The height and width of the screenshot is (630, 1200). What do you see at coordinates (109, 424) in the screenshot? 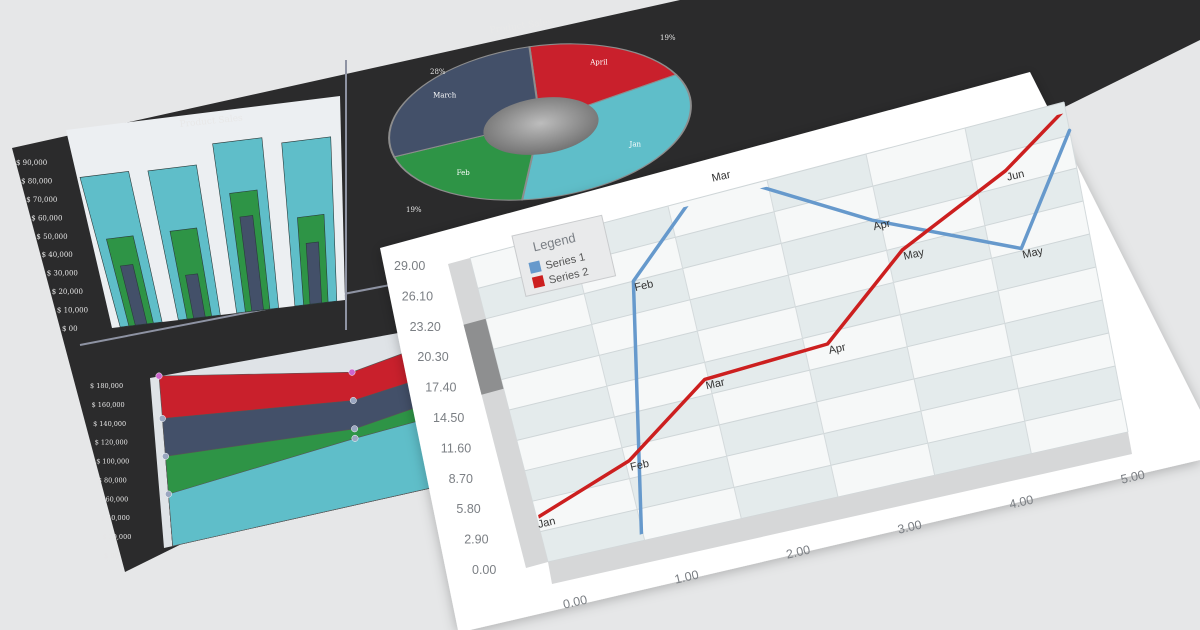
I see `area-y-tick-label: $ 140,000` at bounding box center [109, 424].